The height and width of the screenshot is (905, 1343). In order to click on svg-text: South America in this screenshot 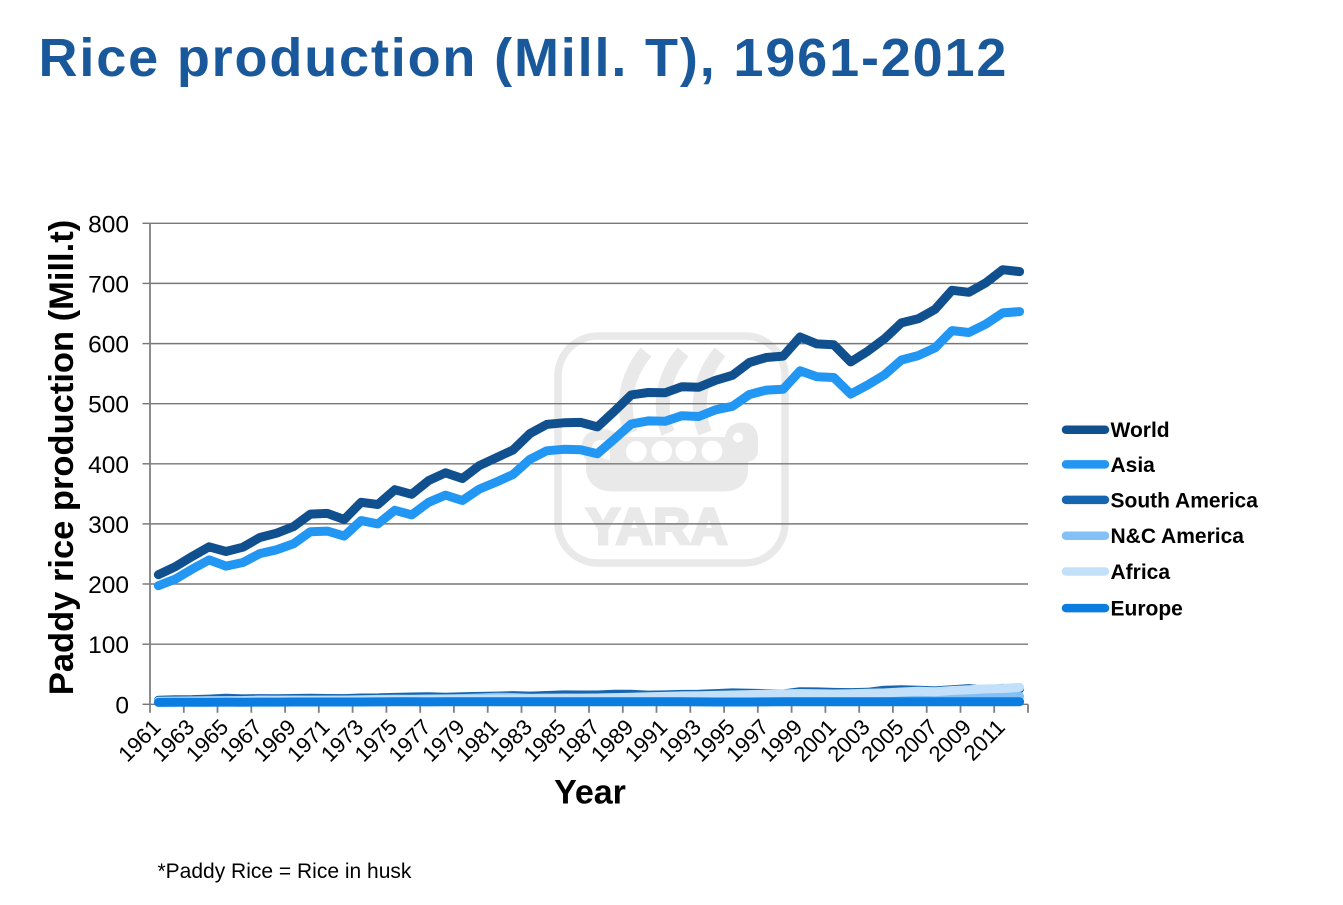, I will do `click(1185, 500)`.